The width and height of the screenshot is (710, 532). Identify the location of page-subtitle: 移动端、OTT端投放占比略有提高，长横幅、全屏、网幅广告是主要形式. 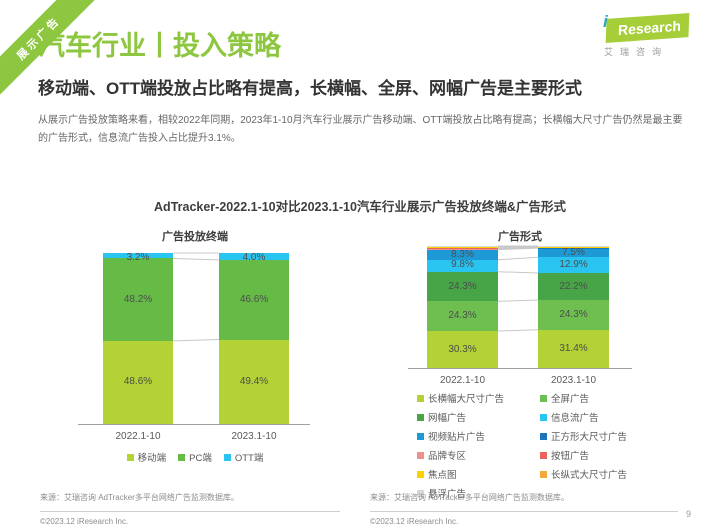
(310, 88).